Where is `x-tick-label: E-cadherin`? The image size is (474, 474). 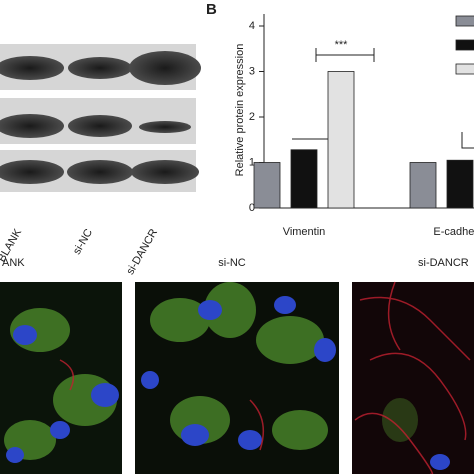
x-tick-label: E-cadherin is located at coordinates (453, 232).